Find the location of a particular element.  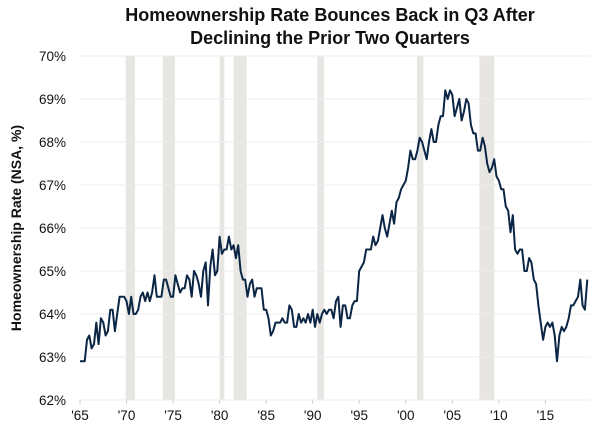

x-tick-label: '80 is located at coordinates (220, 415).